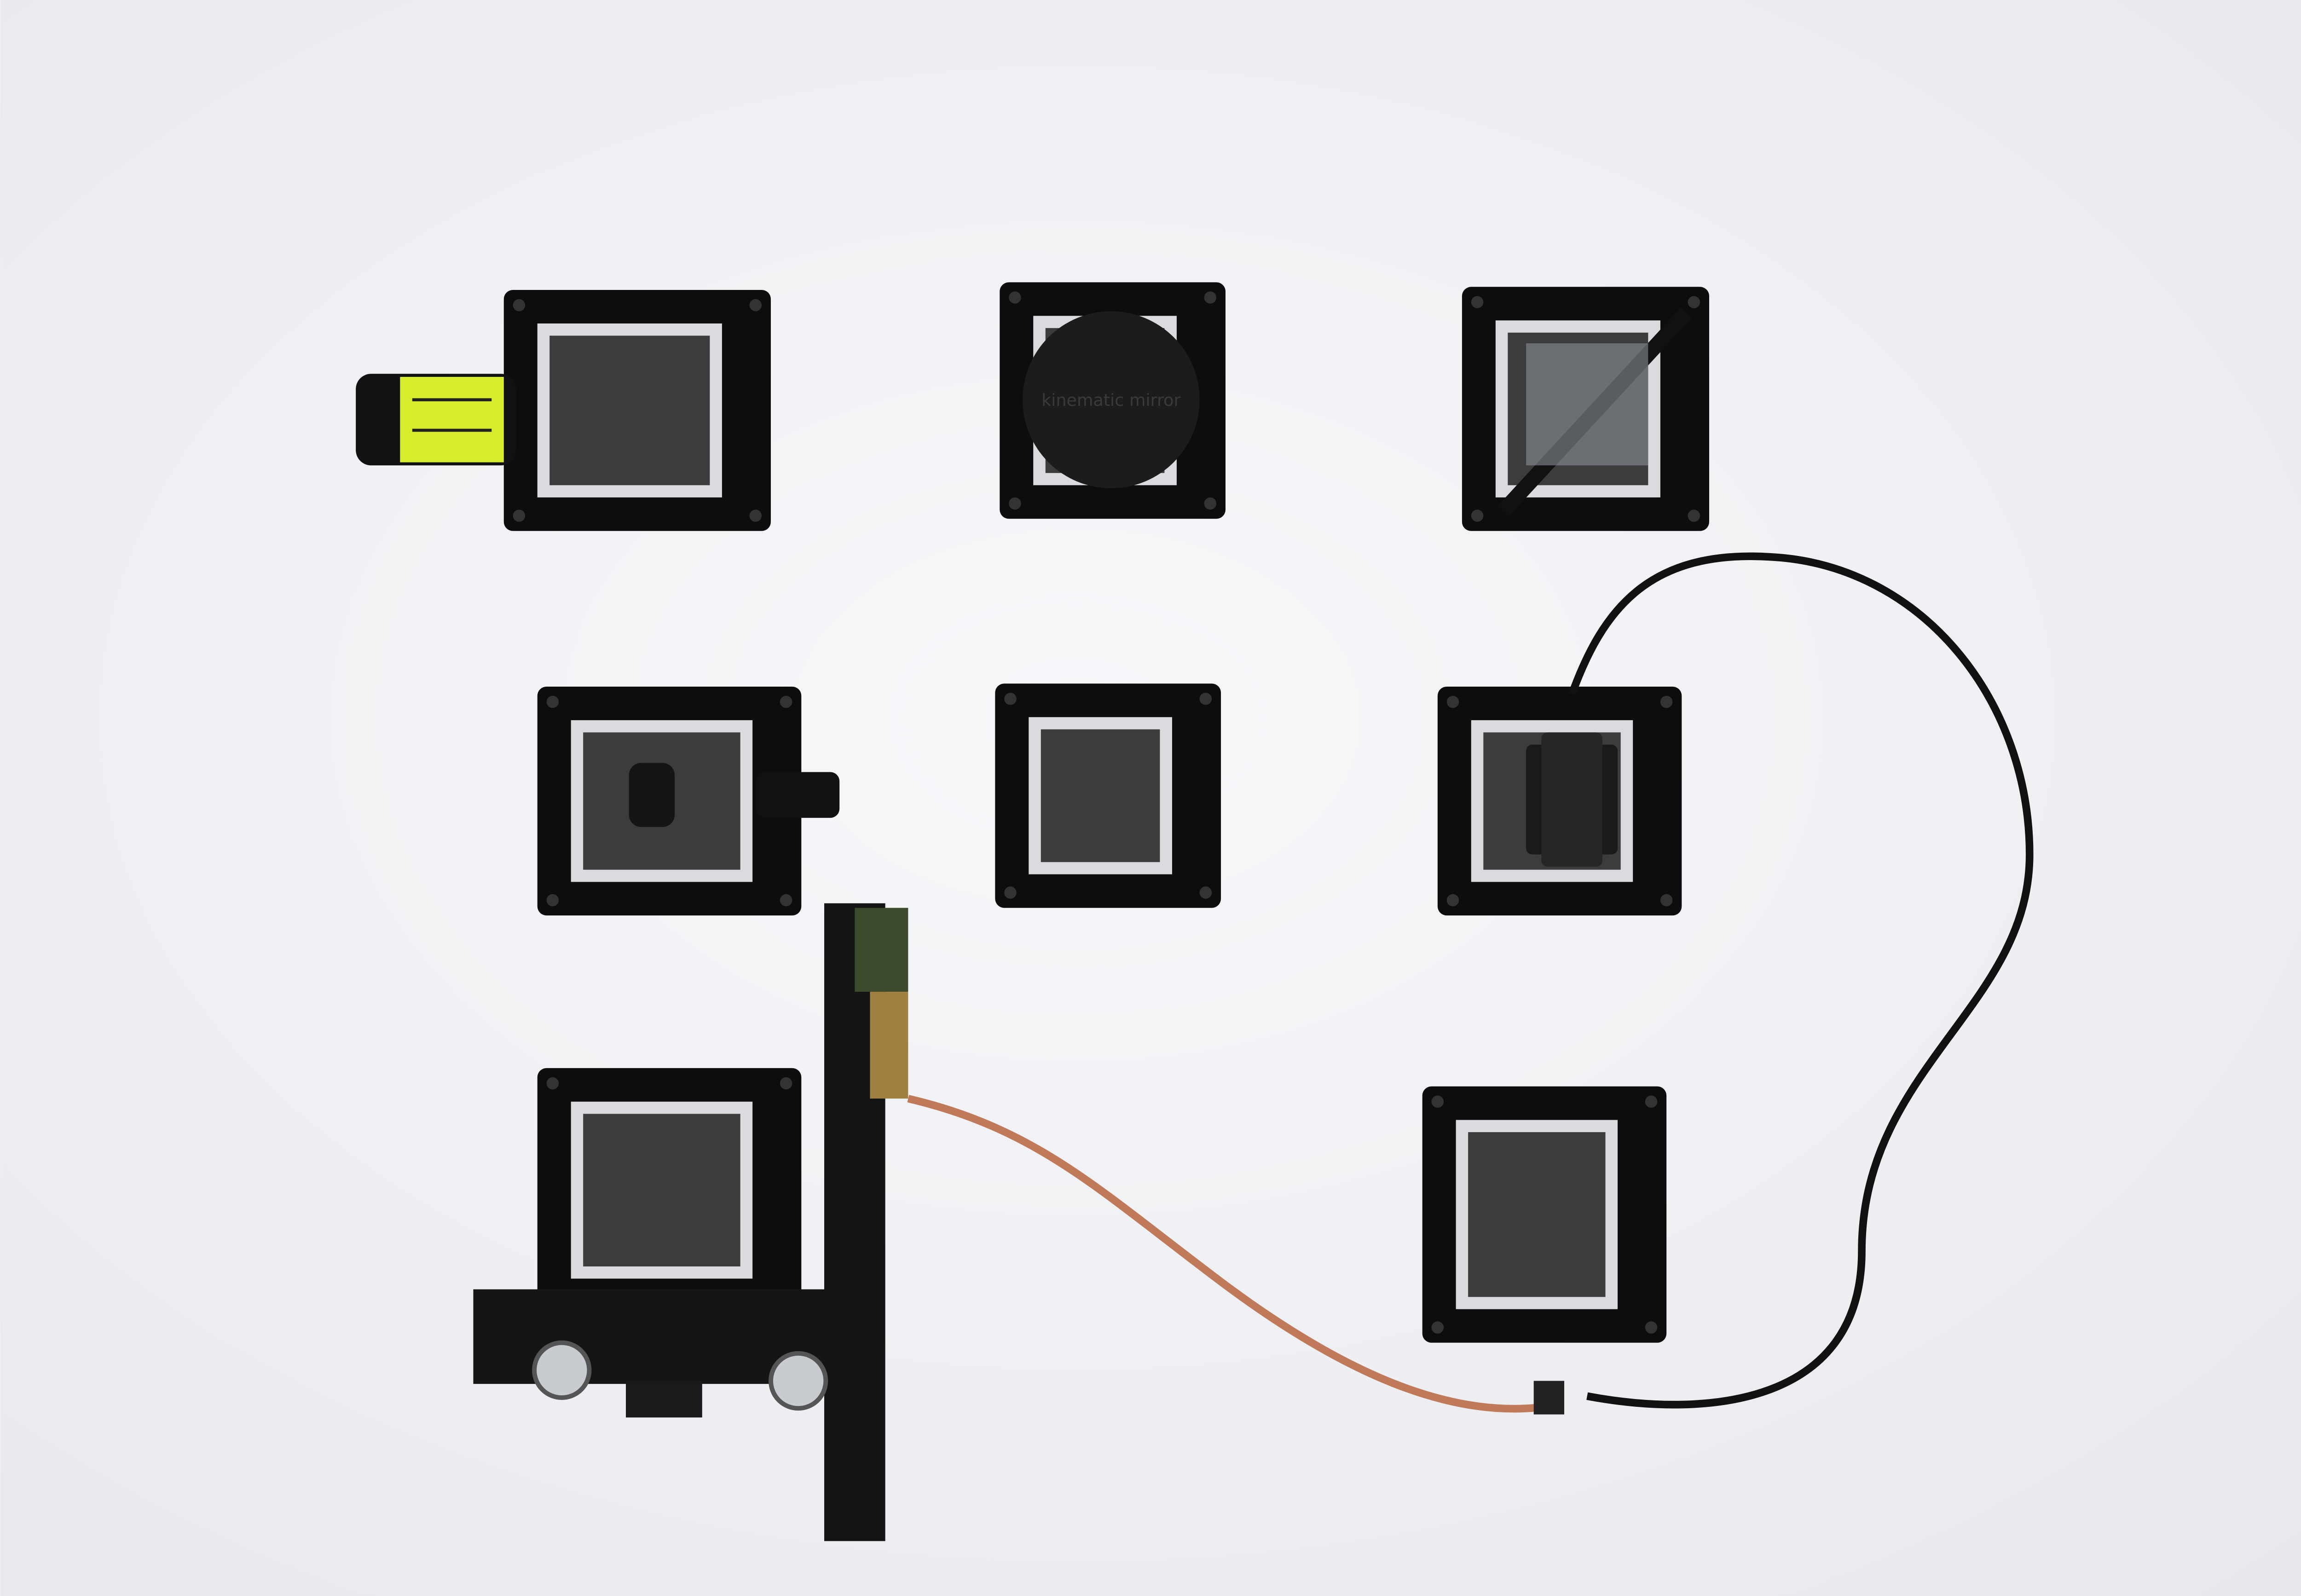 The width and height of the screenshot is (2301, 1596). I want to click on usb-cable, so click(1801, 980).